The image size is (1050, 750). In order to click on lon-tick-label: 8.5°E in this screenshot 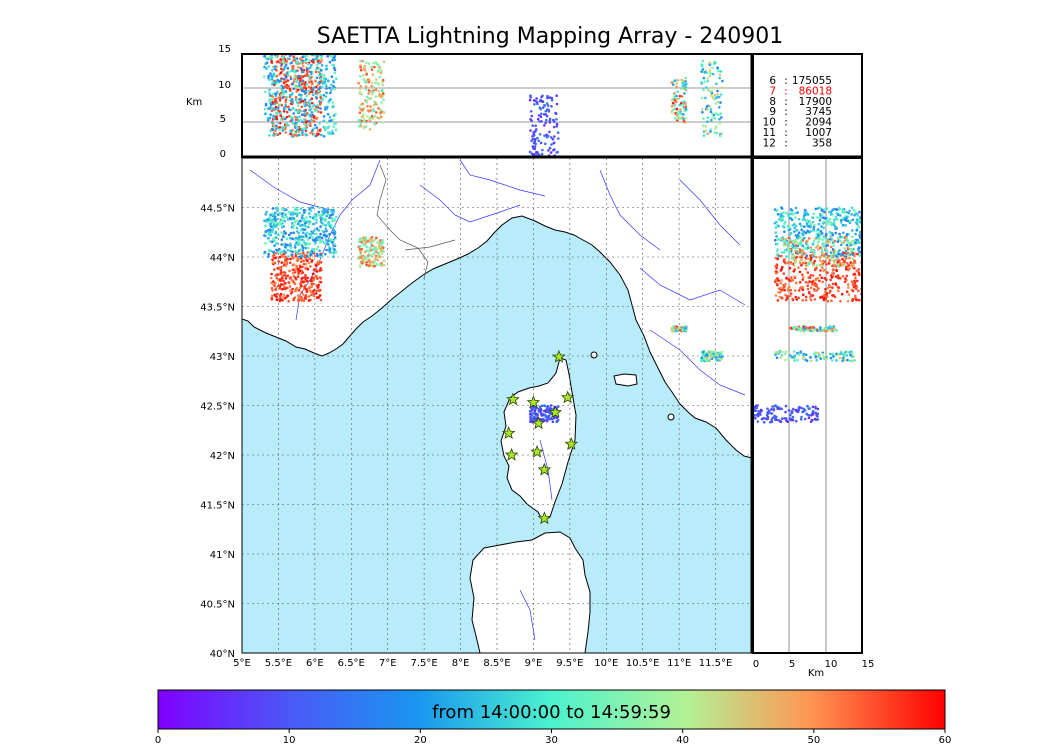, I will do `click(496, 663)`.